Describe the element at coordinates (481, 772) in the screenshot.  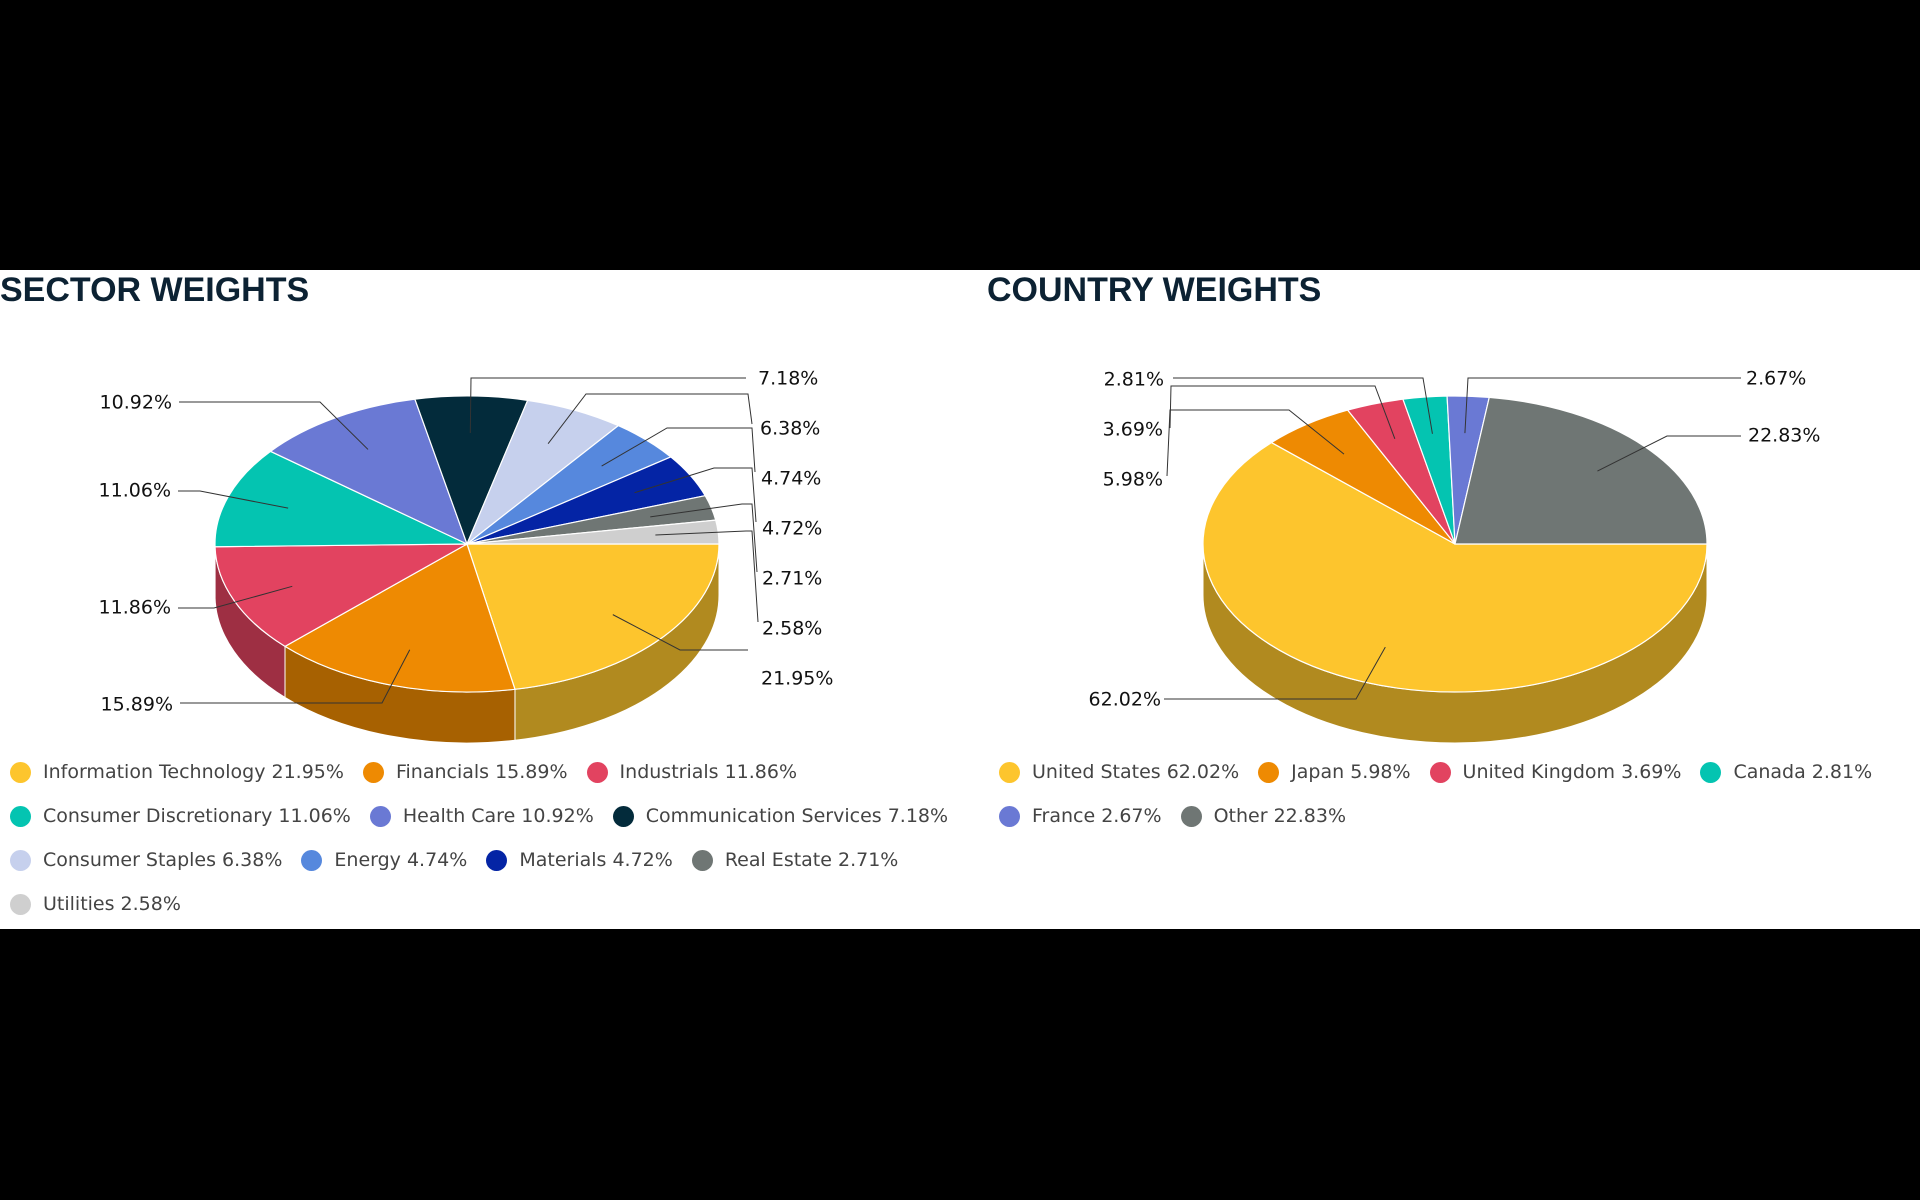
I see `legend-label: Financials 15.89%` at that location.